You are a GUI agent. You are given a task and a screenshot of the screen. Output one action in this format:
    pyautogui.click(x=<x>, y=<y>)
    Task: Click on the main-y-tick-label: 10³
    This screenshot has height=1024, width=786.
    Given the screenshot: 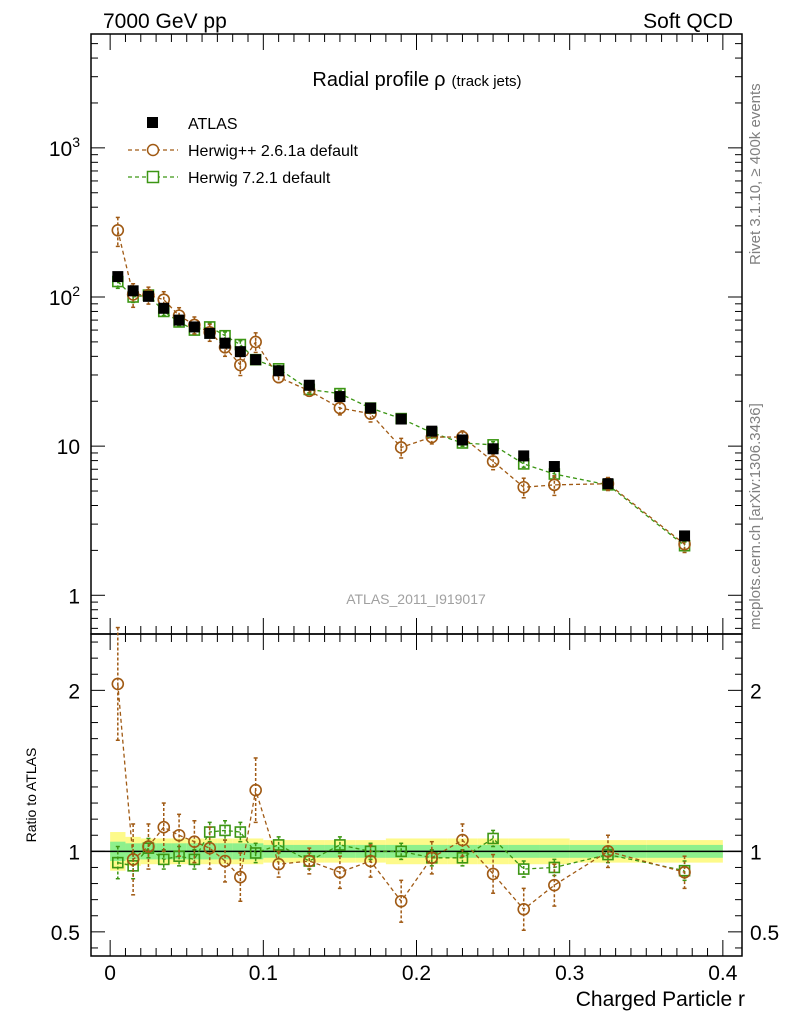 What is the action you would take?
    pyautogui.click(x=64, y=147)
    